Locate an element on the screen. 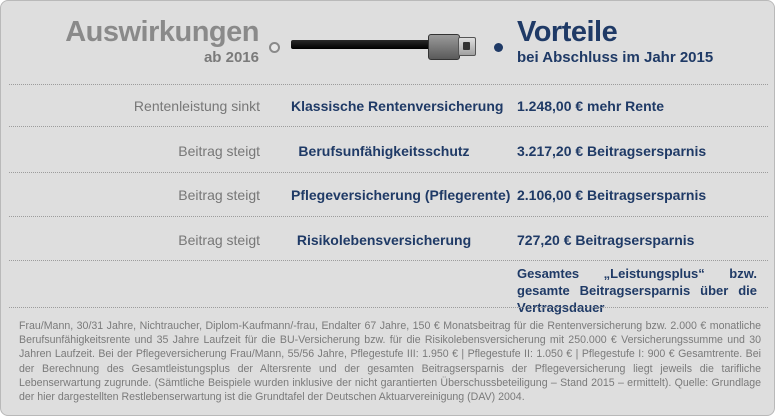  product-name: Risikolebensversicherung is located at coordinates (384, 240).